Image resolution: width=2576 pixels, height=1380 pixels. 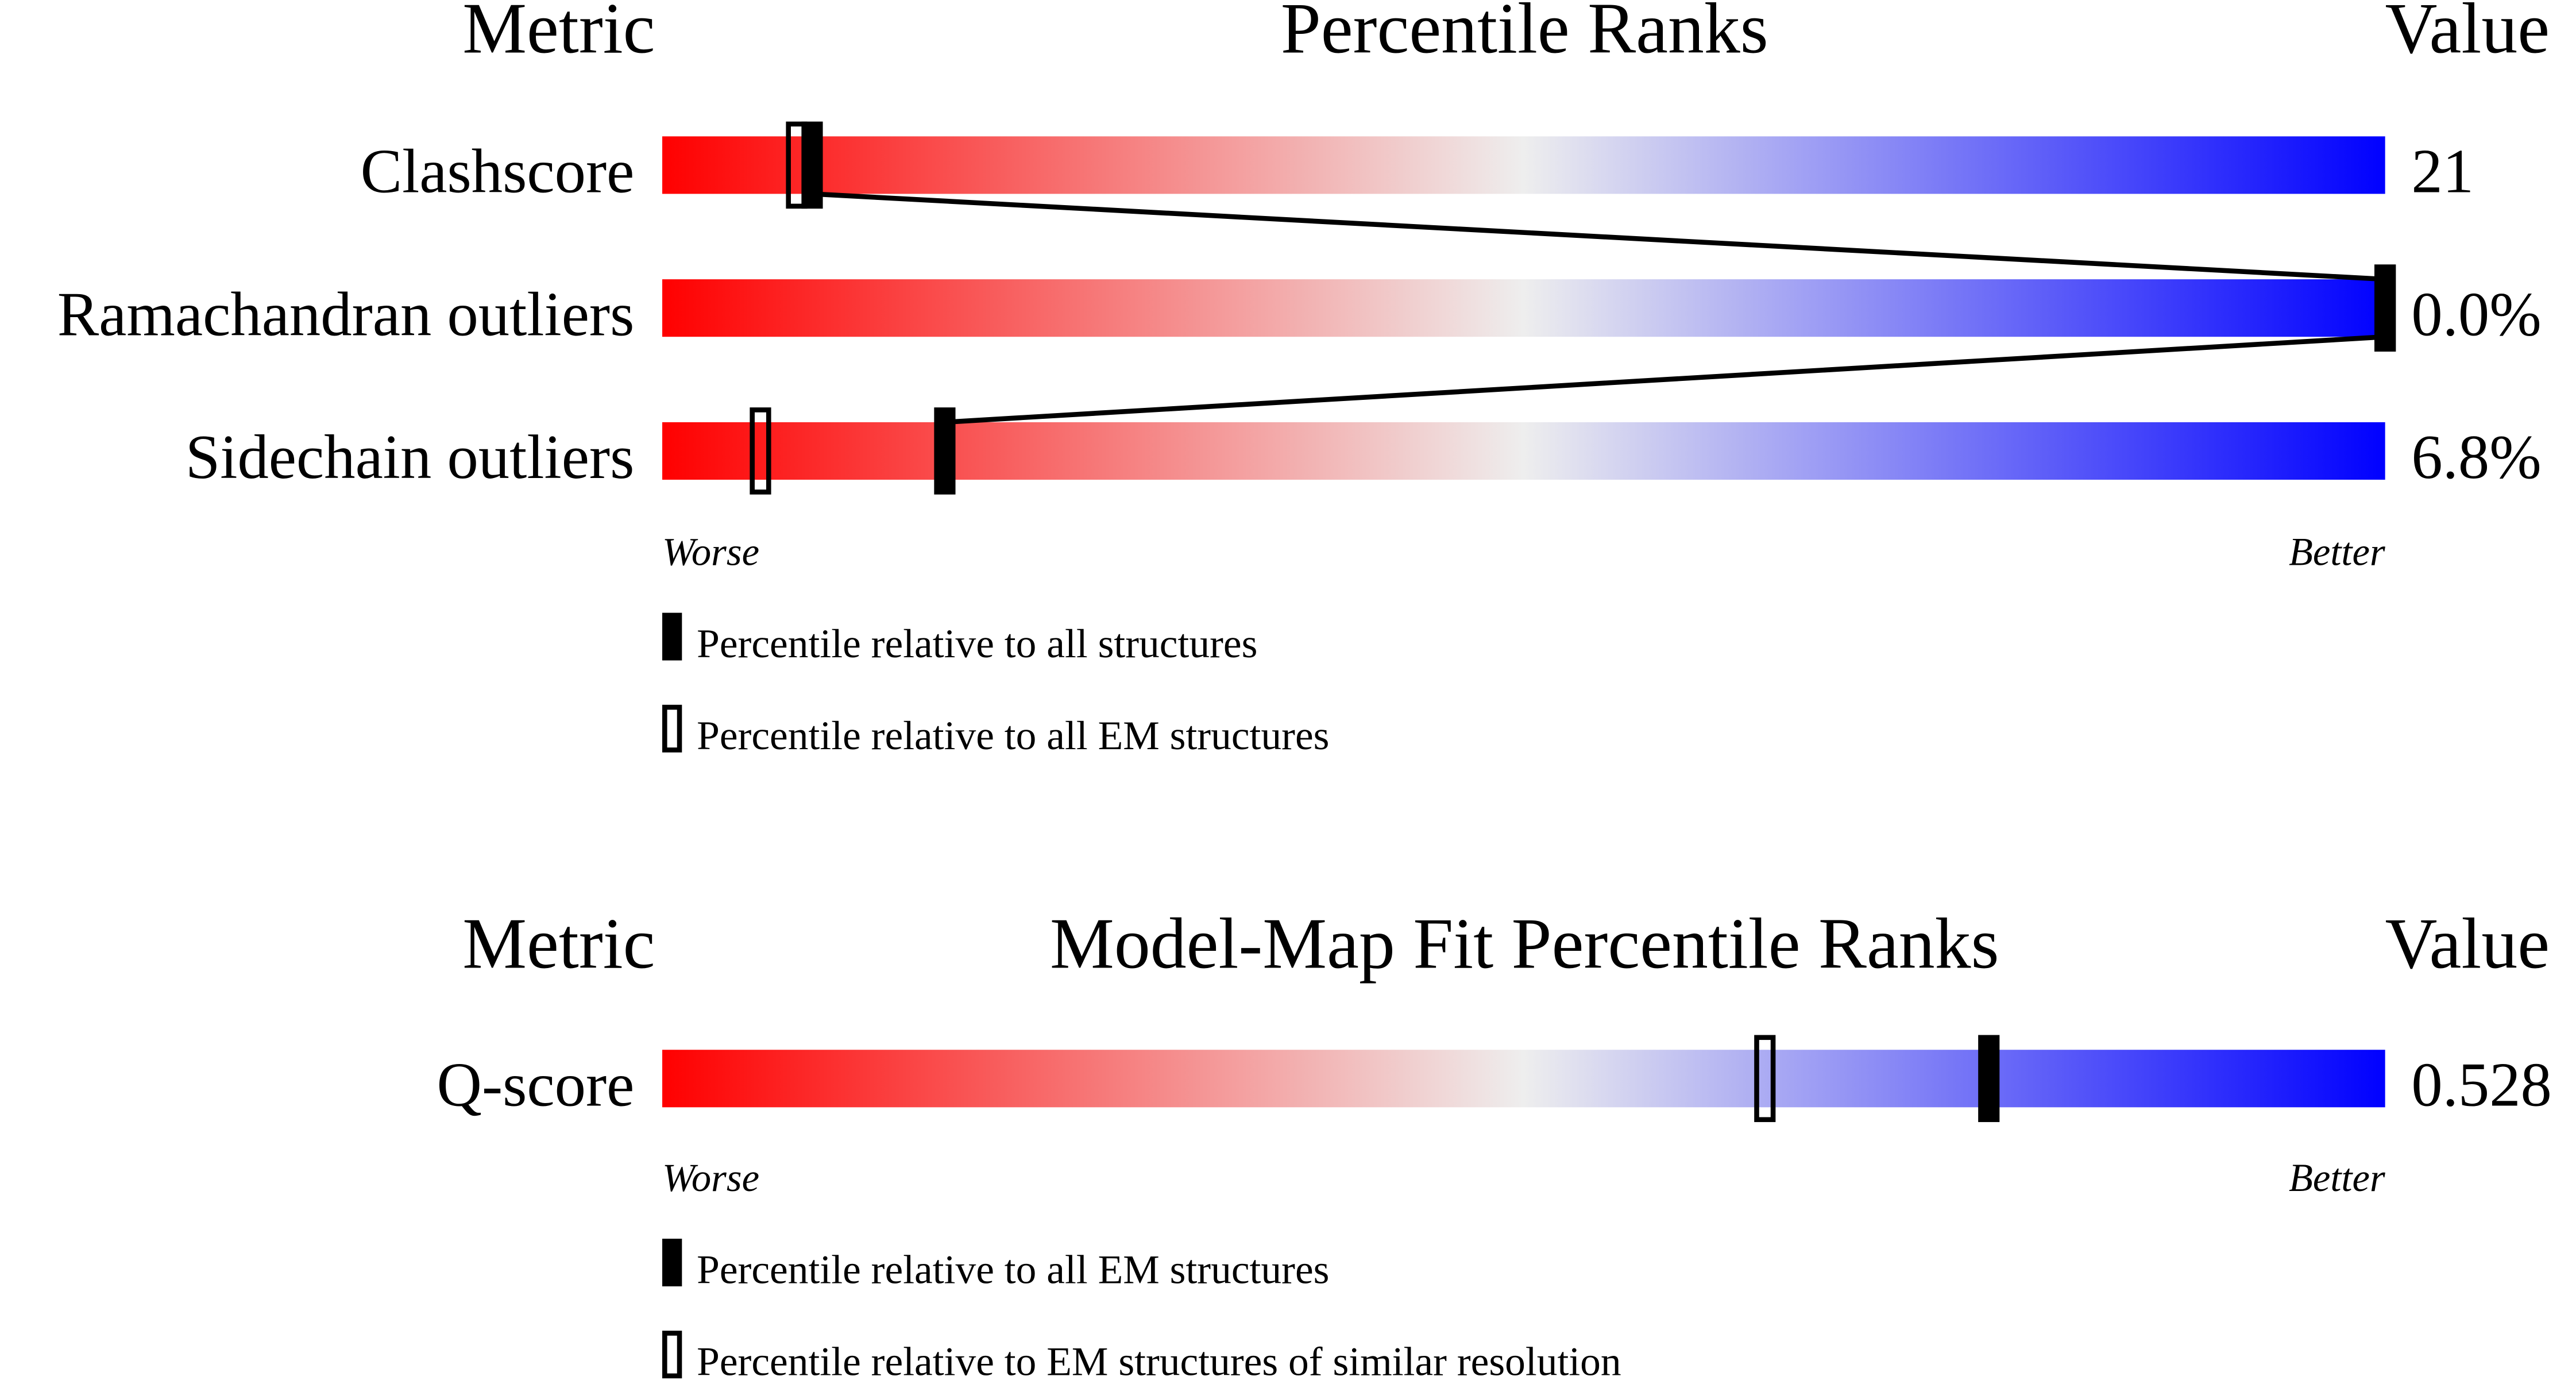 I want to click on legend-open-label: Percentile relative to all EM structures, so click(x=1013, y=735).